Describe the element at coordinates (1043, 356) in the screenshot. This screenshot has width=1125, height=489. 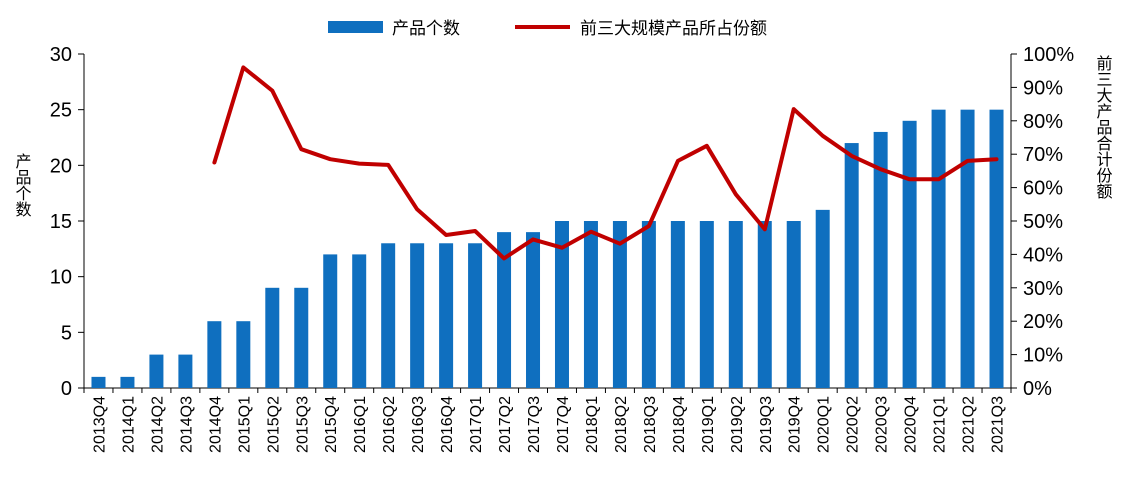
I see `y-right-tick-label: 10%` at that location.